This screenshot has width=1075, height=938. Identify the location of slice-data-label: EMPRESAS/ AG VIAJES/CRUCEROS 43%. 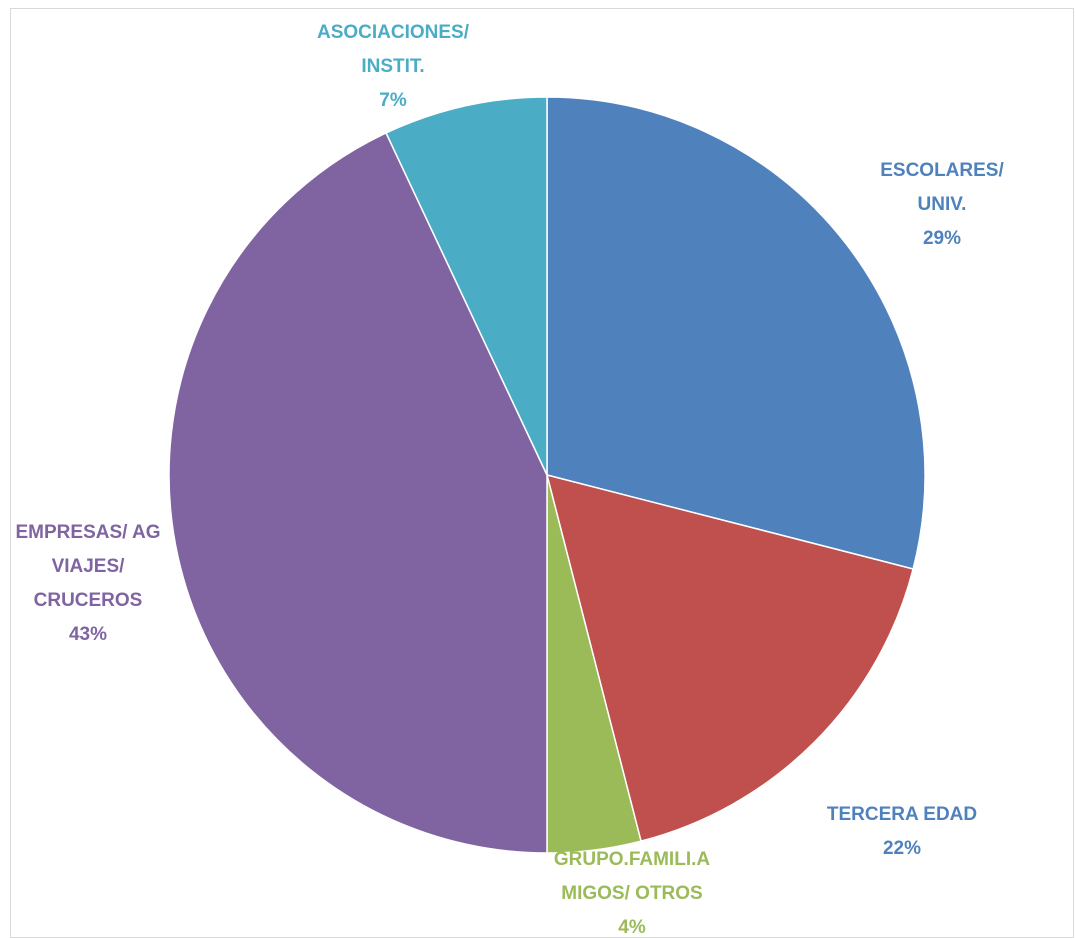
(88, 583).